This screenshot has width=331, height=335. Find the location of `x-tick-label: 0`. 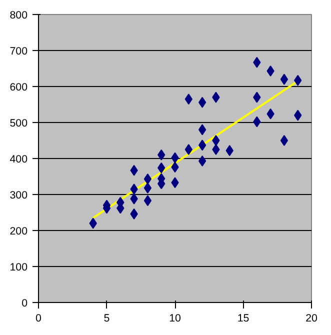

x-tick-label: 0 is located at coordinates (39, 318).